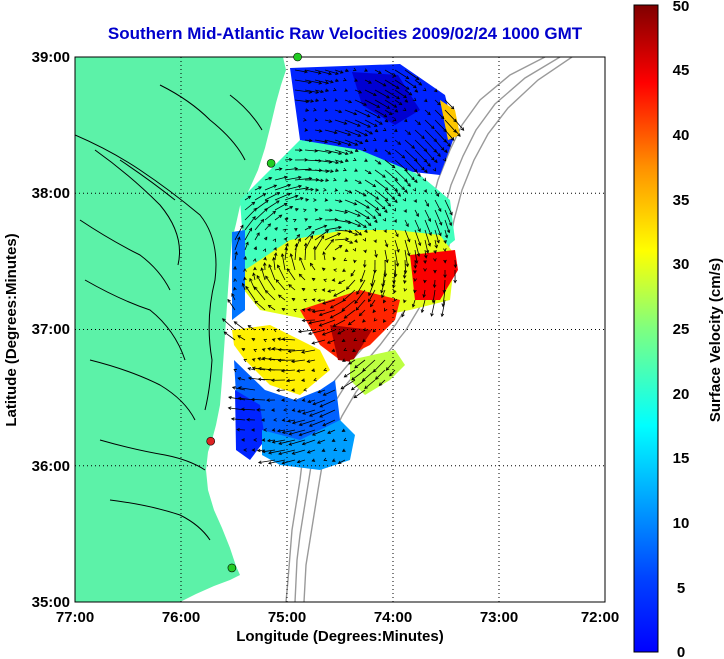 The width and height of the screenshot is (724, 659). I want to click on velocity-zone, so click(350, 325).